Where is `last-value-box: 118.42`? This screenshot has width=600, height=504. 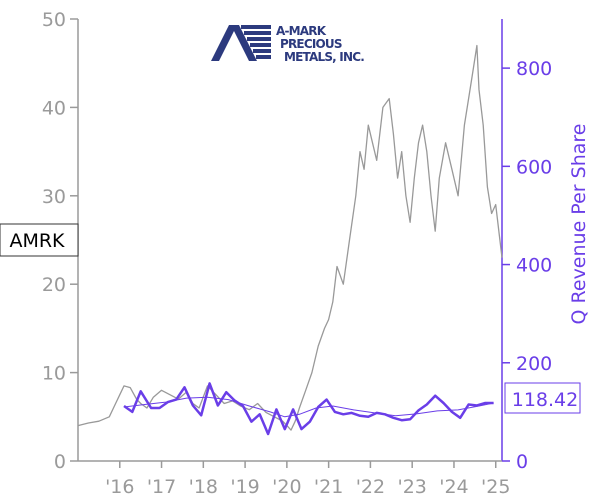 last-value-box: 118.42 is located at coordinates (542, 398).